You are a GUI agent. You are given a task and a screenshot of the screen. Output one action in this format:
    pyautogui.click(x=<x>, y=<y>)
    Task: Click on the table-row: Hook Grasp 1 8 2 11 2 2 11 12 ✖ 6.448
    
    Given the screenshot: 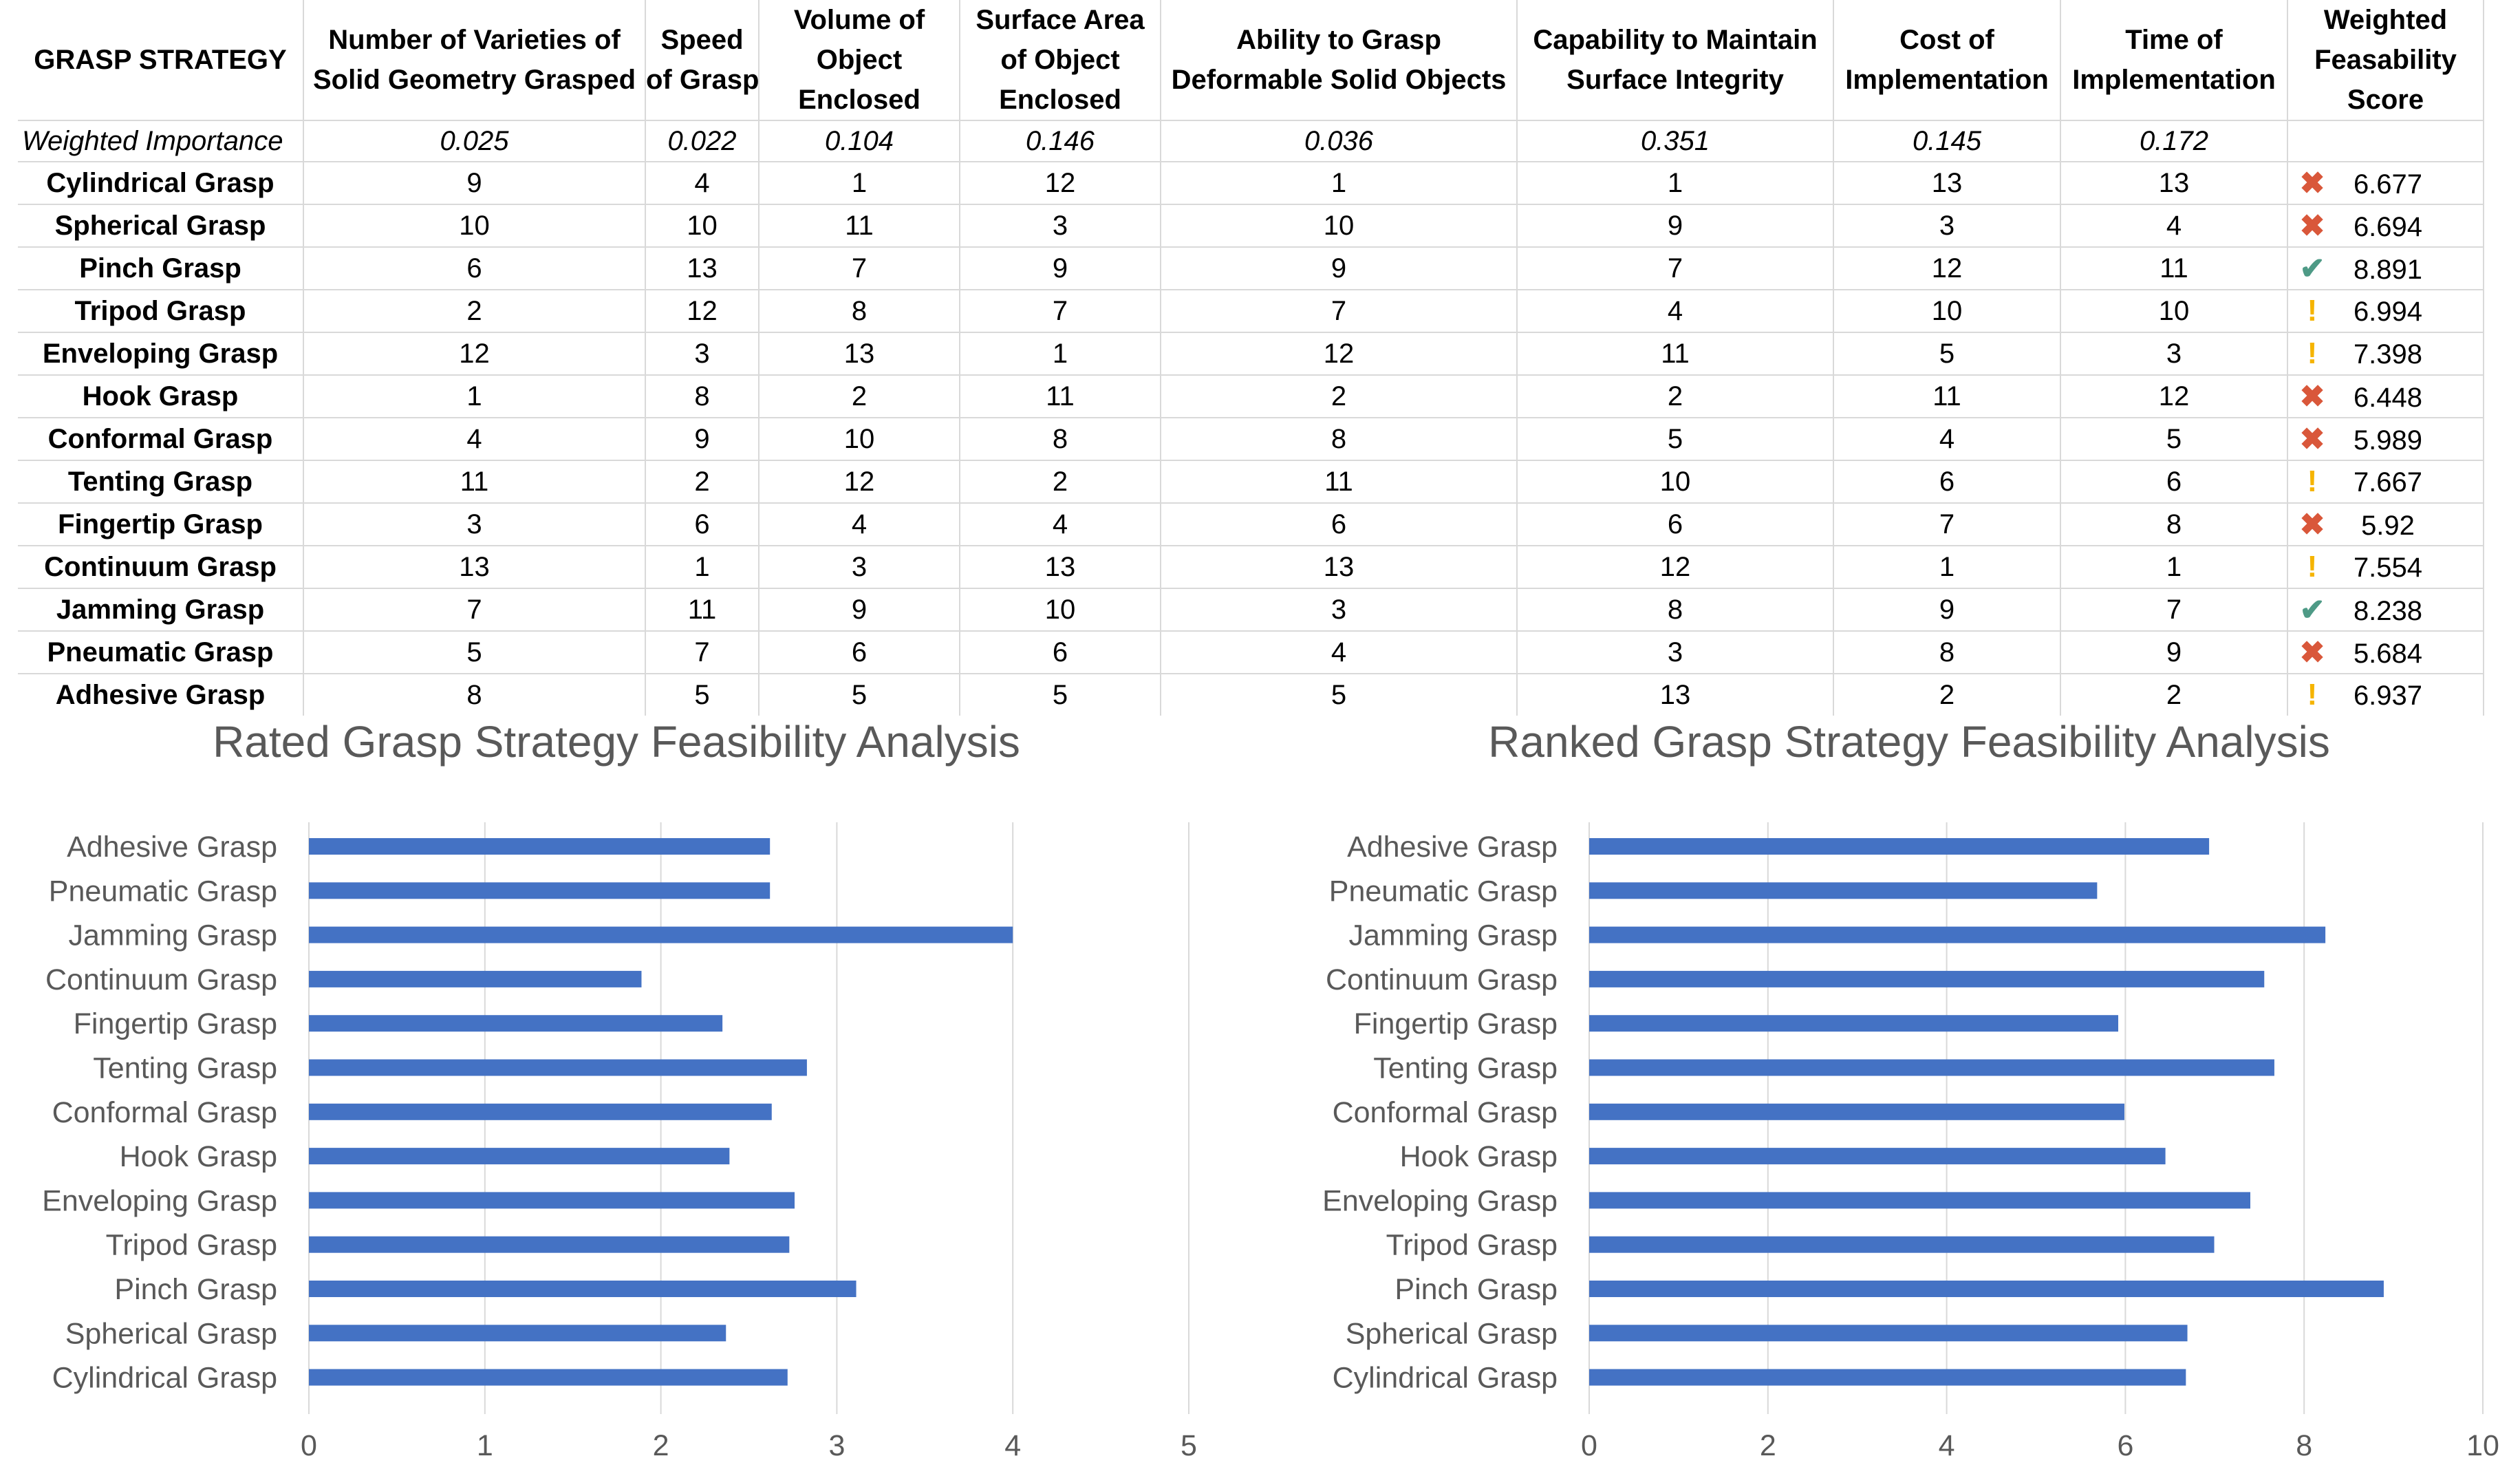 What is the action you would take?
    pyautogui.click(x=1251, y=396)
    